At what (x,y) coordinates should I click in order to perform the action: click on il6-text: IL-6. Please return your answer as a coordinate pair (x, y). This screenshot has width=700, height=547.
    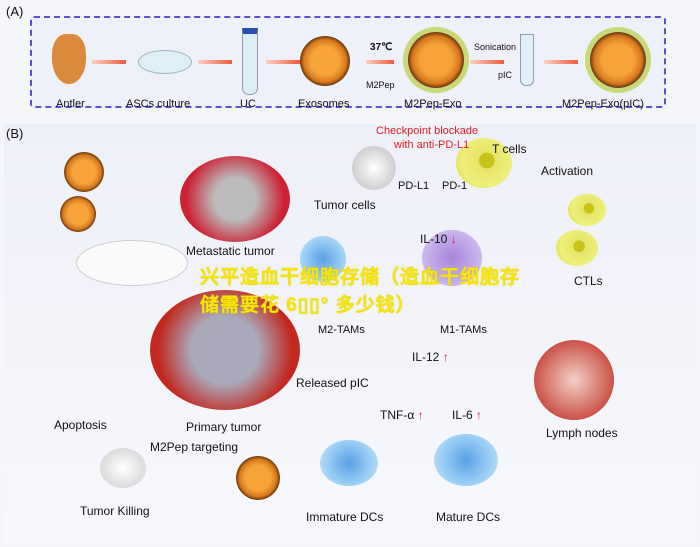
    Looking at the image, I should click on (462, 415).